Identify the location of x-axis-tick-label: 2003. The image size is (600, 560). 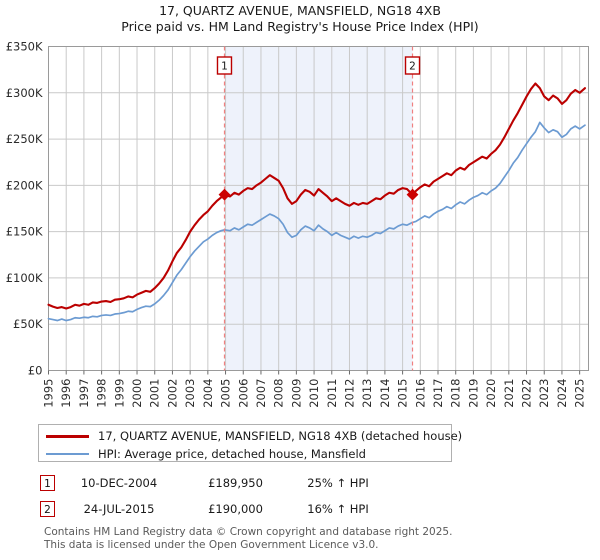
(190, 393).